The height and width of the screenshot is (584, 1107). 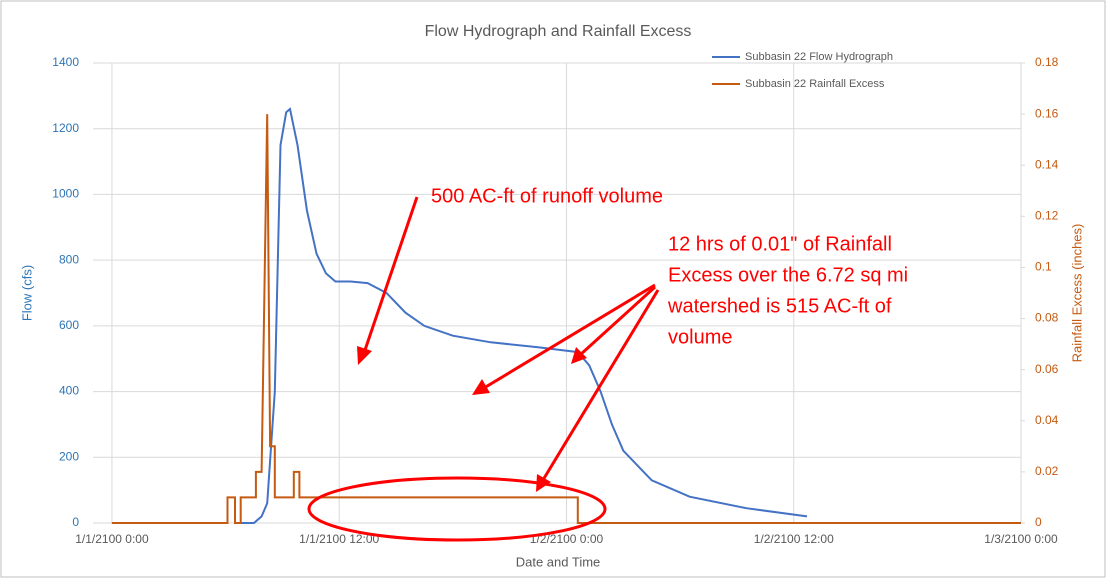 What do you see at coordinates (1038, 522) in the screenshot?
I see `y2-tick-label: 0` at bounding box center [1038, 522].